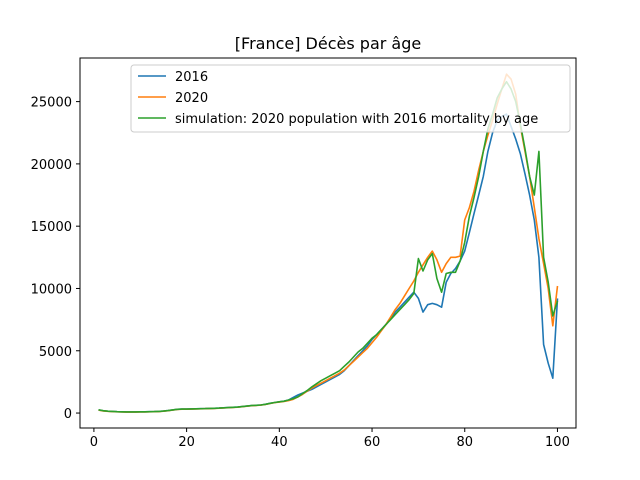 The image size is (640, 480). Describe the element at coordinates (51, 227) in the screenshot. I see `y-tick-label: 15000` at that location.